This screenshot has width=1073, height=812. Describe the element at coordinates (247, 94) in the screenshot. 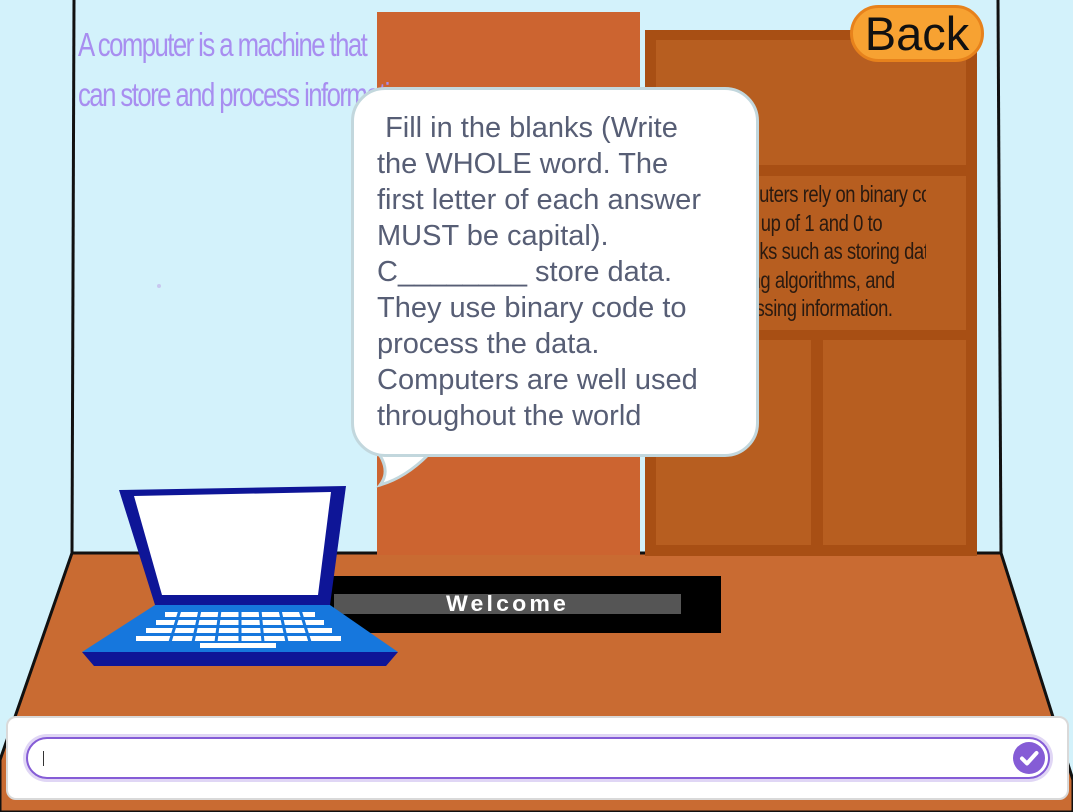

I see `wall-caption-line: can store and process information` at that location.